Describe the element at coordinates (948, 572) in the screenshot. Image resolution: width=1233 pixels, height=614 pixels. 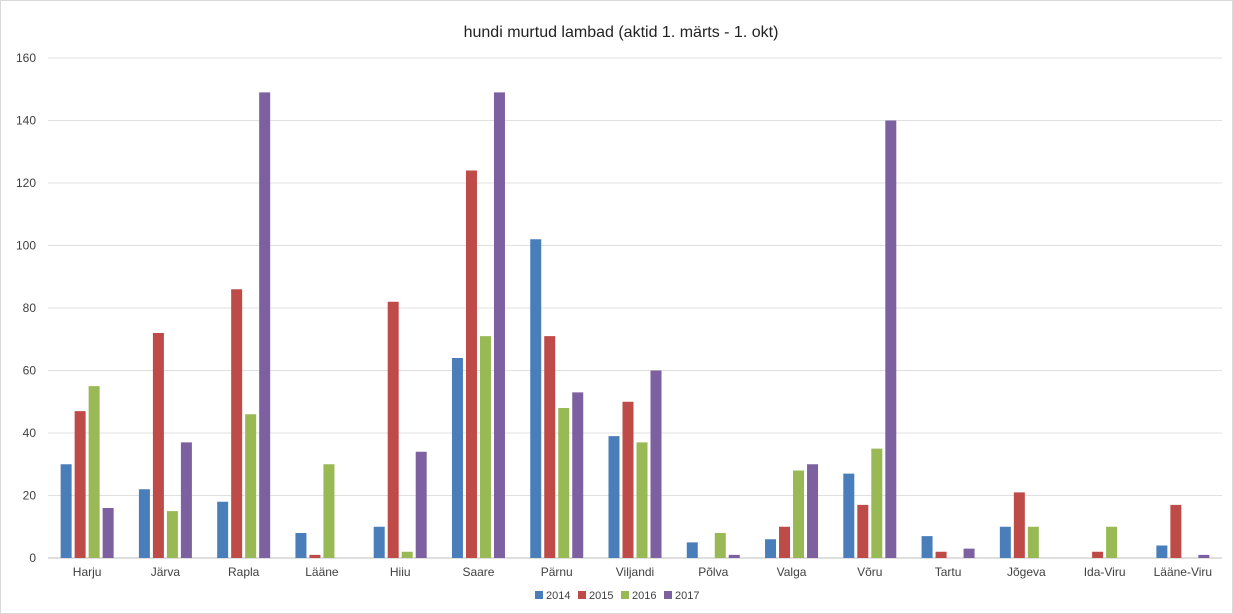
I see `x-tick-label: Tartu` at that location.